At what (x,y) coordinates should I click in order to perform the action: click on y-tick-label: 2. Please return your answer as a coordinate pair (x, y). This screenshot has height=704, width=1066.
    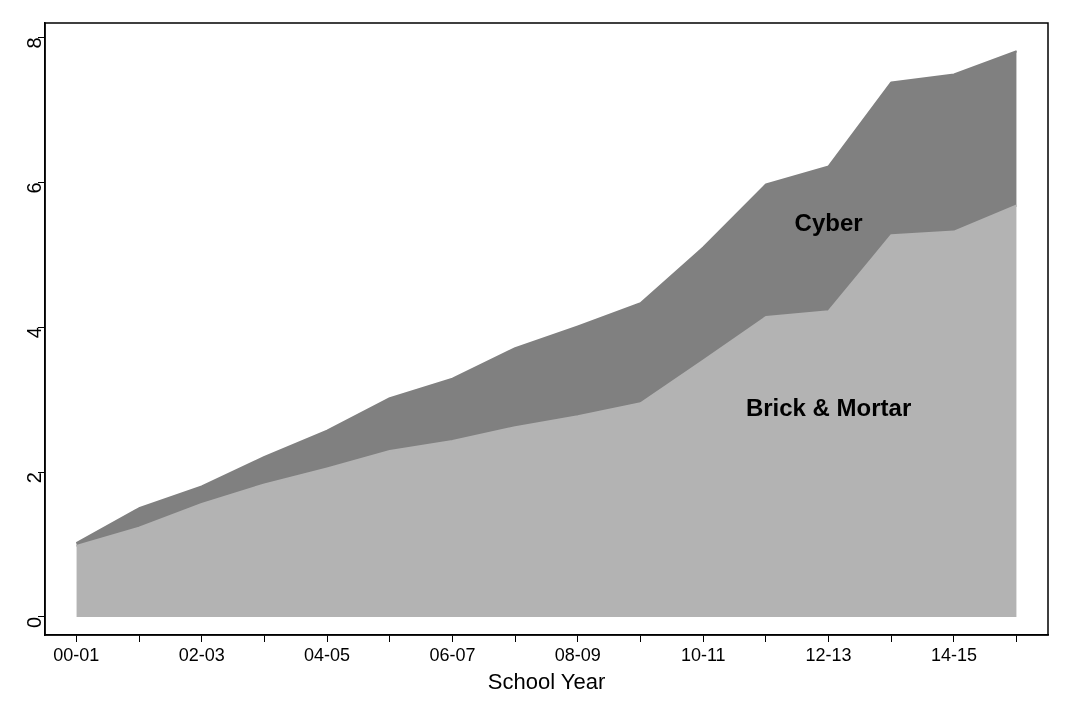
    Looking at the image, I should click on (33, 478).